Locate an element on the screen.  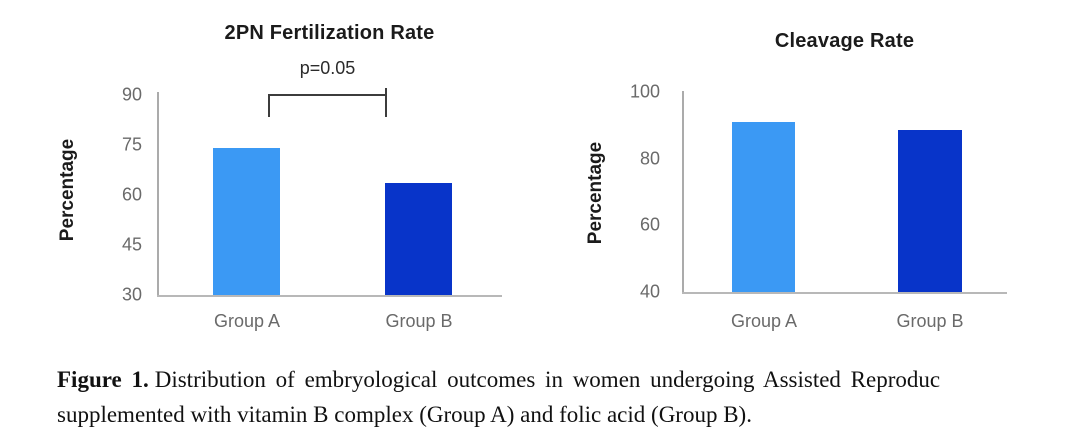
chart-title: Cleavage Rate is located at coordinates (844, 41).